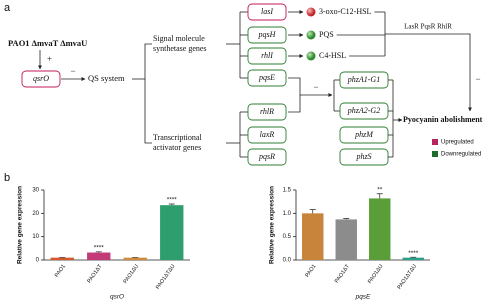 The image size is (500, 303). What do you see at coordinates (287, 191) in the screenshot?
I see `y-tick-label: 1.5` at bounding box center [287, 191].